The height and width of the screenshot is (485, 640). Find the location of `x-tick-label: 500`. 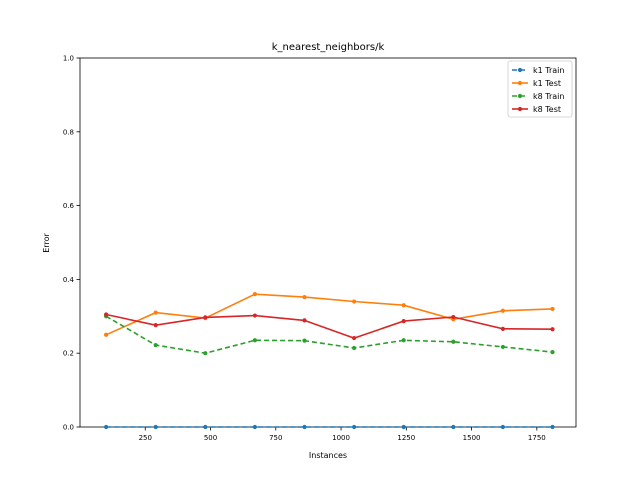

x-tick-label: 500 is located at coordinates (210, 438).